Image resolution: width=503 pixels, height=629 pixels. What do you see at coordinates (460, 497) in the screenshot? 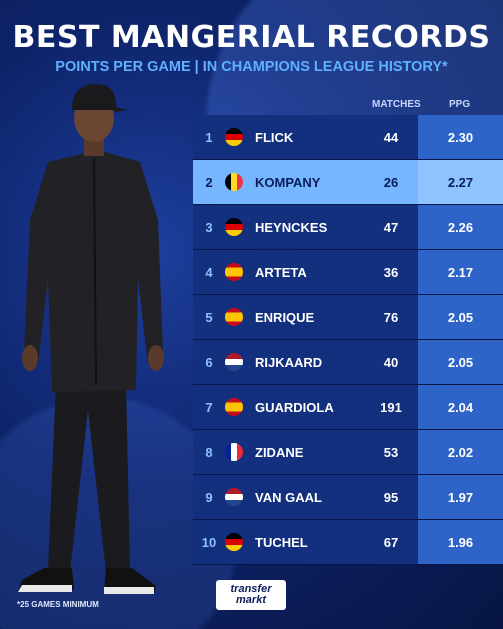
I see `ppg-value: 1.97` at bounding box center [460, 497].